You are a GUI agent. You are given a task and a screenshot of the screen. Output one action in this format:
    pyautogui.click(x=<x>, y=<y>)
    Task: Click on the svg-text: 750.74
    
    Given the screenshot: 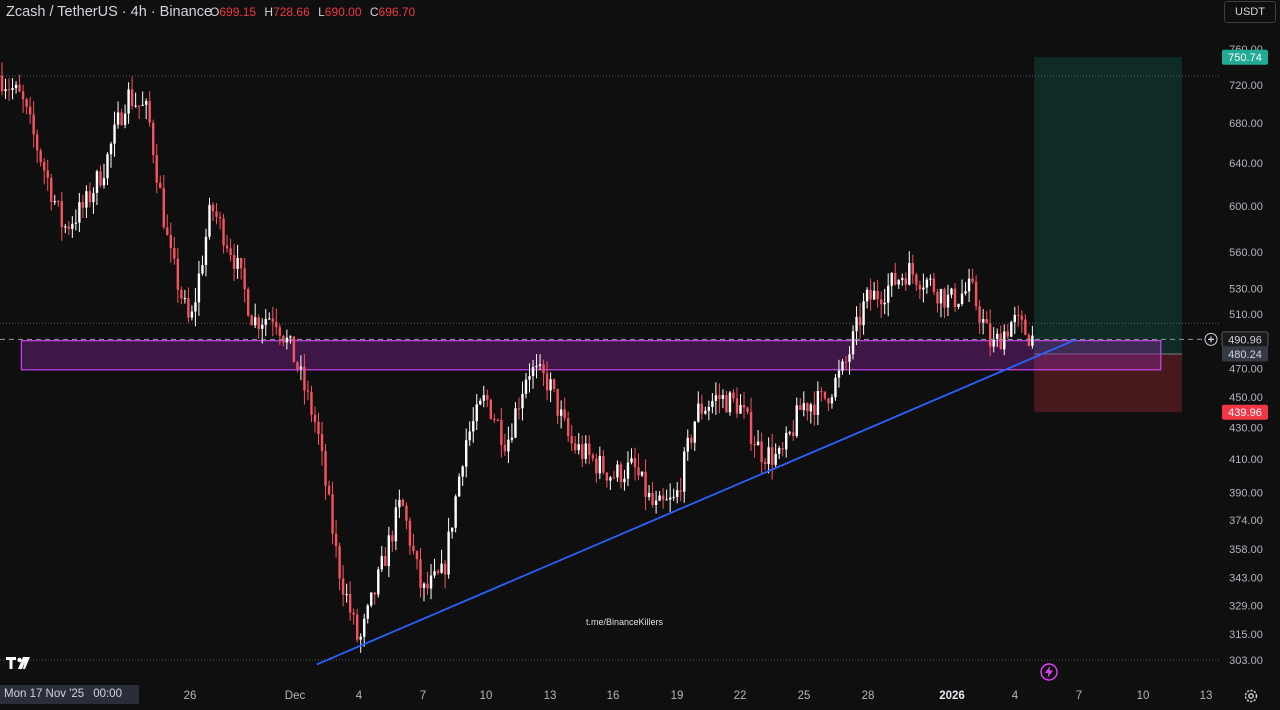 What is the action you would take?
    pyautogui.click(x=1245, y=58)
    